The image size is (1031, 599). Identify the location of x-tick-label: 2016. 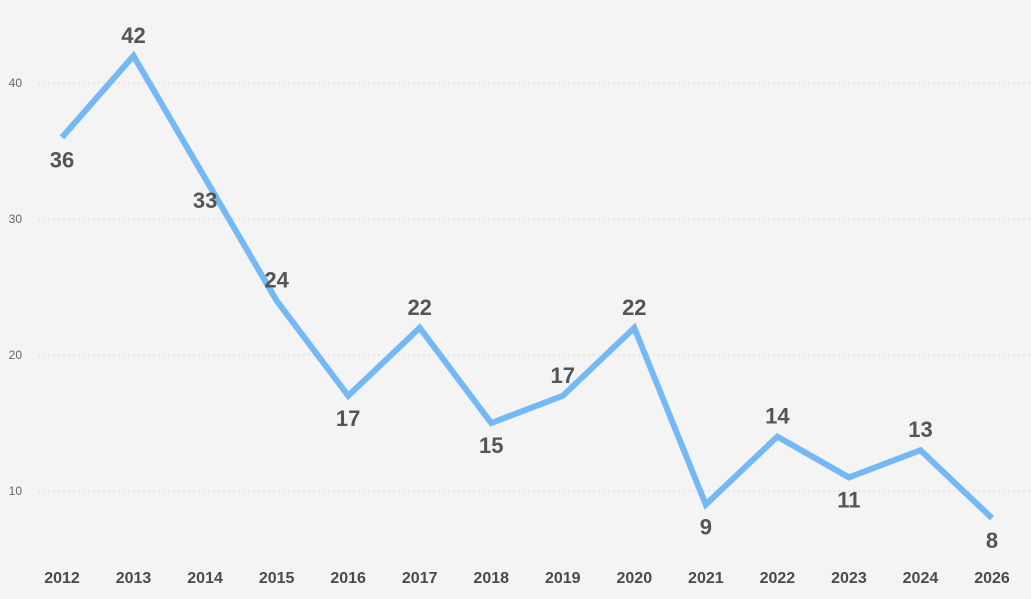
(348, 578).